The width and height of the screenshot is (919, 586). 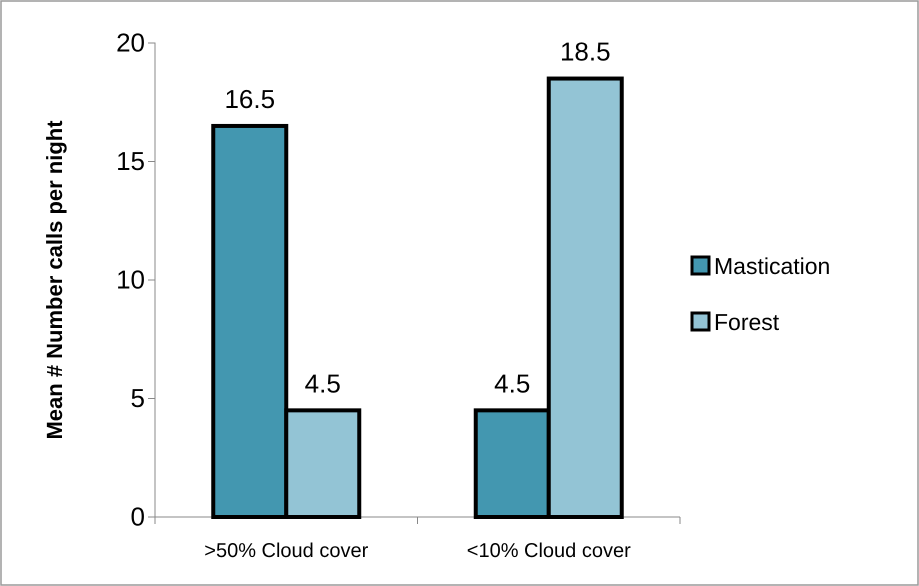 What do you see at coordinates (130, 161) in the screenshot?
I see `y-tick-label: 15` at bounding box center [130, 161].